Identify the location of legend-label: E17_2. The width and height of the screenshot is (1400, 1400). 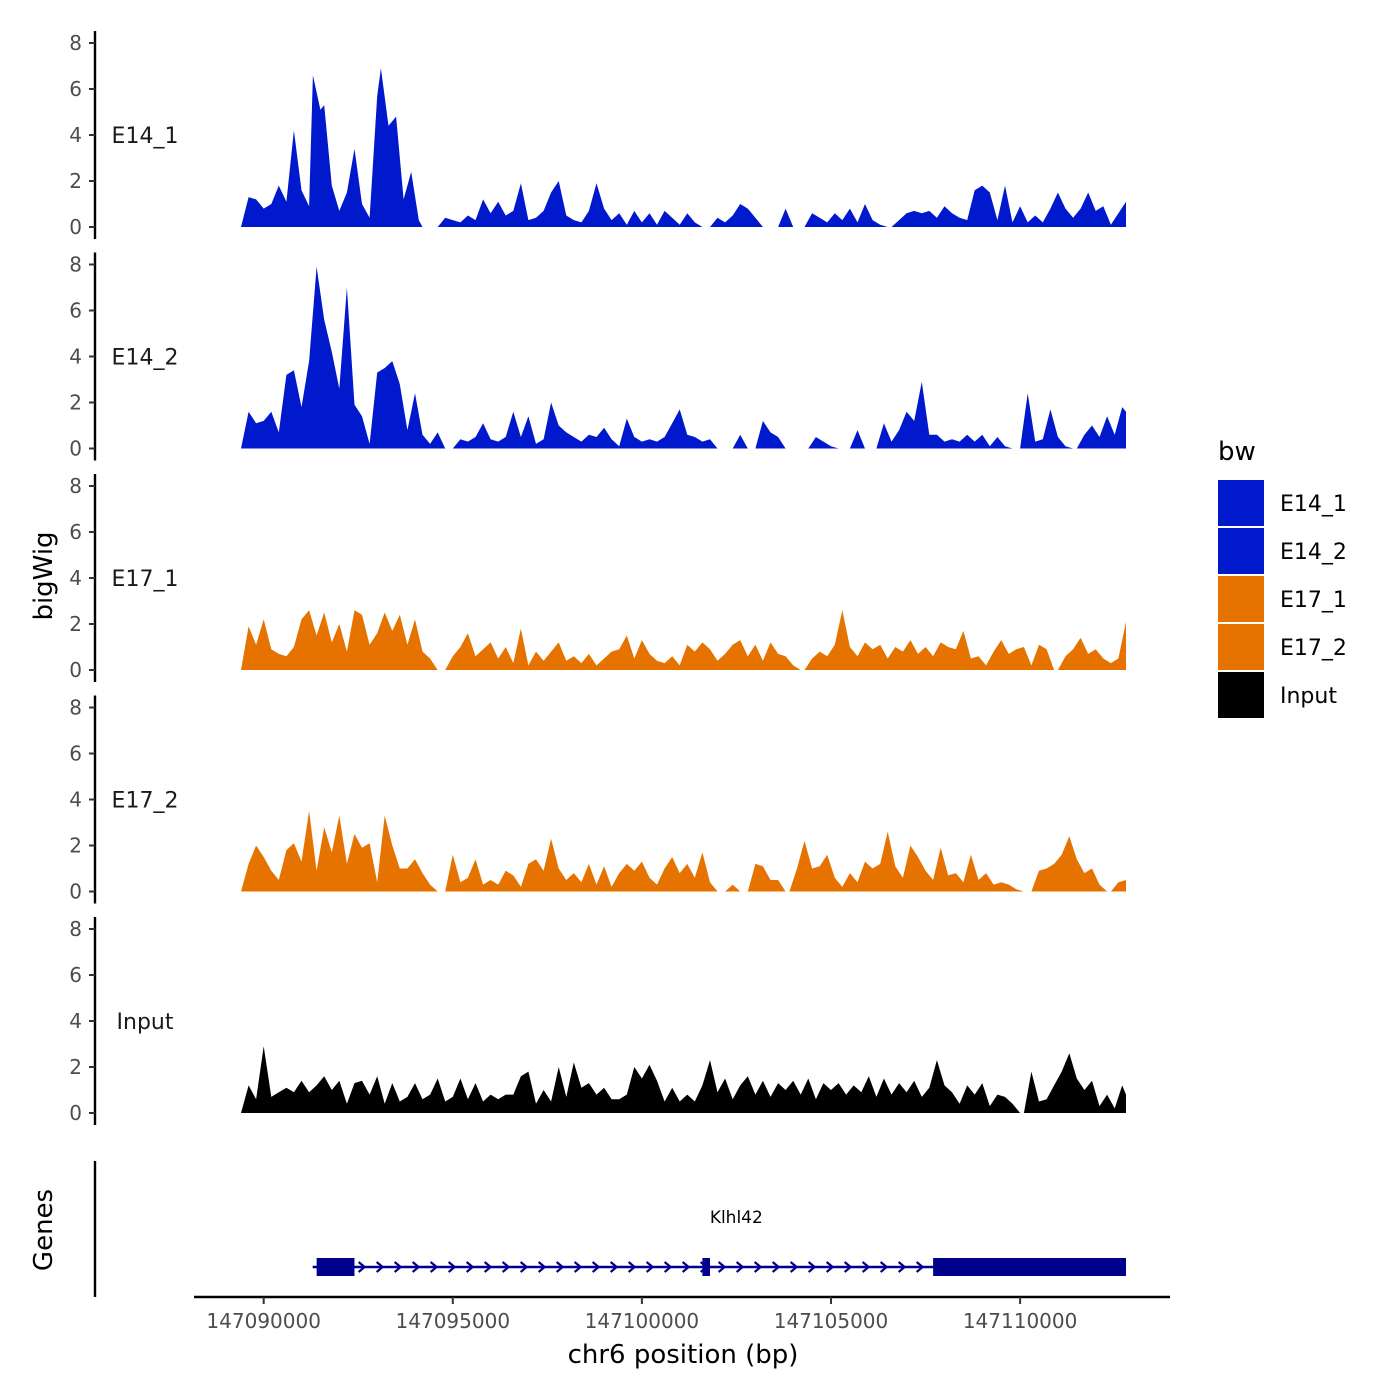
(1313, 648).